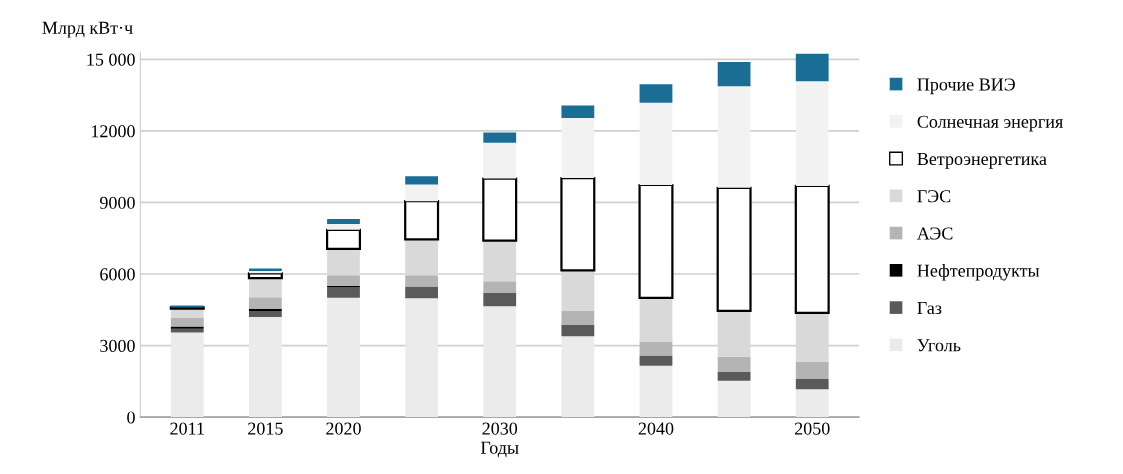  Describe the element at coordinates (117, 274) in the screenshot. I see `y-tick-label: 6000` at that location.